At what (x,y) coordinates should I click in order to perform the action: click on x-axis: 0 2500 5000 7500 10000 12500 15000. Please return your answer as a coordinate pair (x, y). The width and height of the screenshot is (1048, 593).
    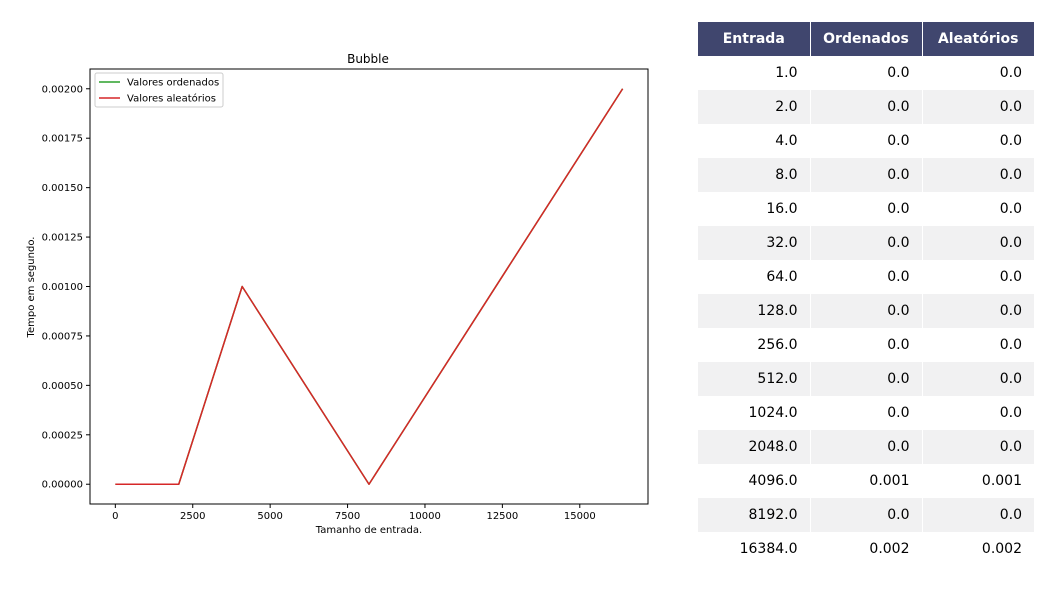
    Looking at the image, I should click on (354, 513).